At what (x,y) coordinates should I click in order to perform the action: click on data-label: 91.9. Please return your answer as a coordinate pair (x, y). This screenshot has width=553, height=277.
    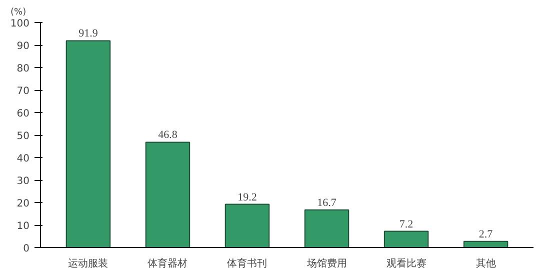
    Looking at the image, I should click on (88, 34).